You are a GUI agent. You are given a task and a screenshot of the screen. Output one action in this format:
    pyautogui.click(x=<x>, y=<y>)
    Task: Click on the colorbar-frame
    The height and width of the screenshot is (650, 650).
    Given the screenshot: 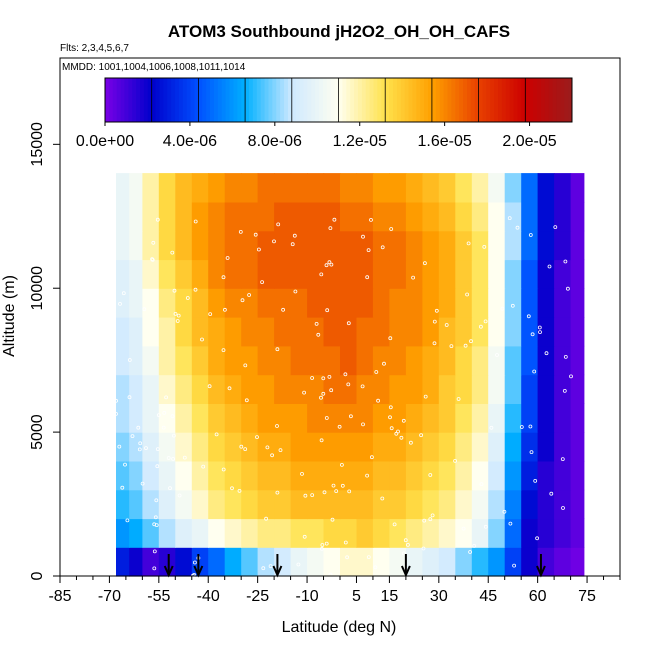 What is the action you would take?
    pyautogui.click(x=338, y=100)
    